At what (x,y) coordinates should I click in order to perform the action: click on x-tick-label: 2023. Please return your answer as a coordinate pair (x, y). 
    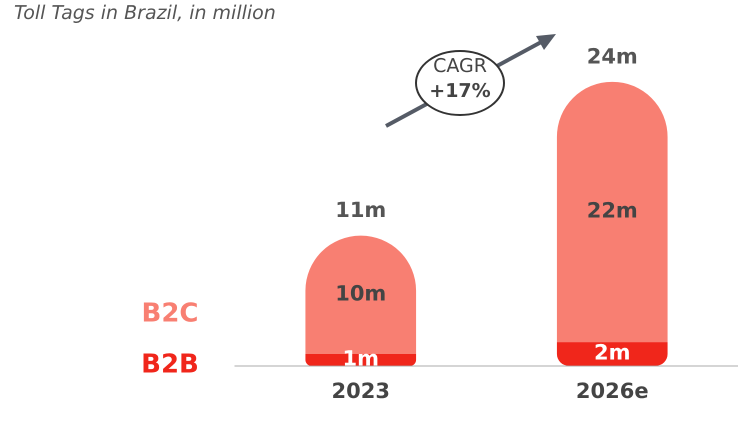
    Looking at the image, I should click on (361, 390).